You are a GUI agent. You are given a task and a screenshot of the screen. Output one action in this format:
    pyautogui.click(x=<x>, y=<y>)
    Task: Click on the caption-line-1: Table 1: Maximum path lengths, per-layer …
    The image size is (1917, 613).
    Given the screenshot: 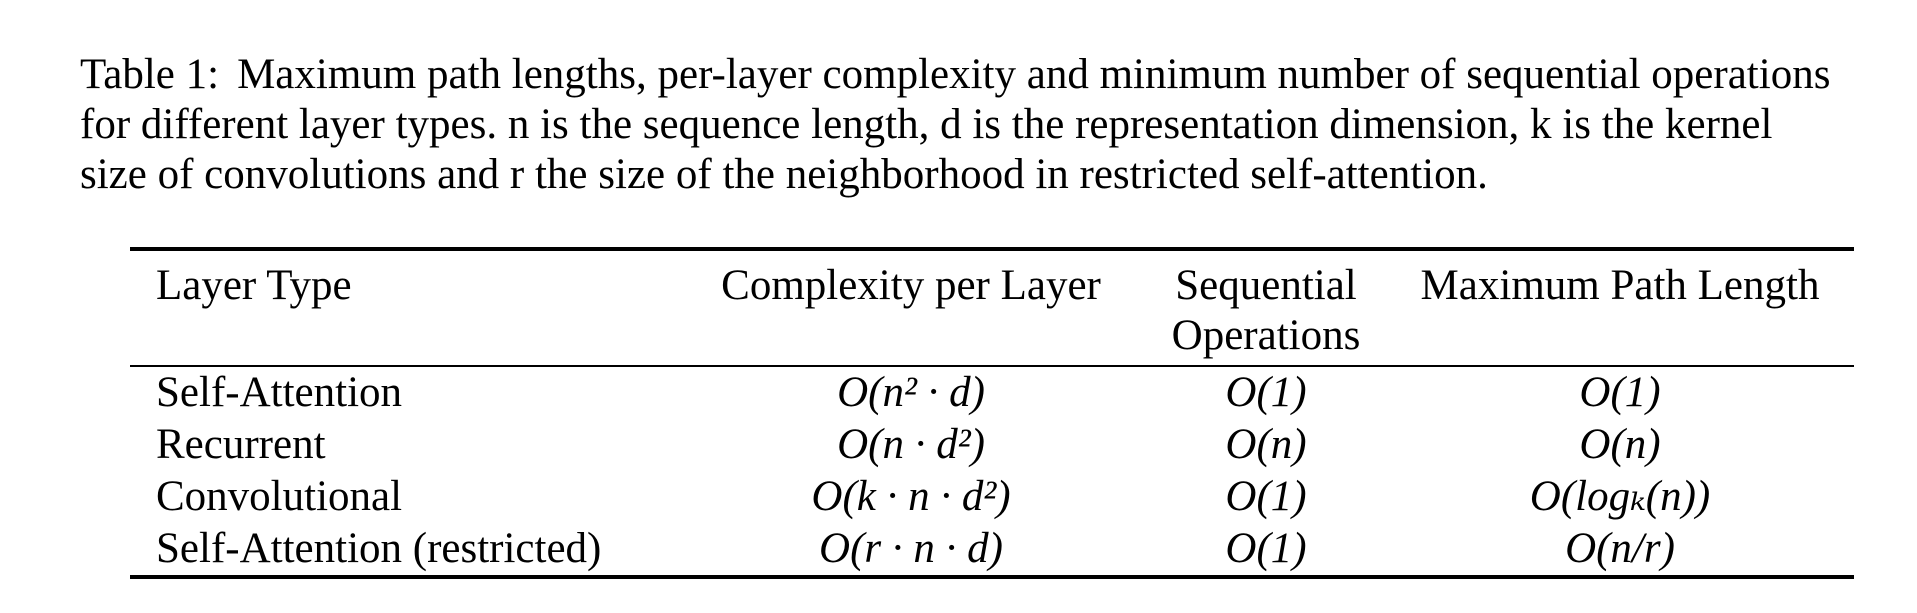 What is the action you would take?
    pyautogui.click(x=990, y=75)
    